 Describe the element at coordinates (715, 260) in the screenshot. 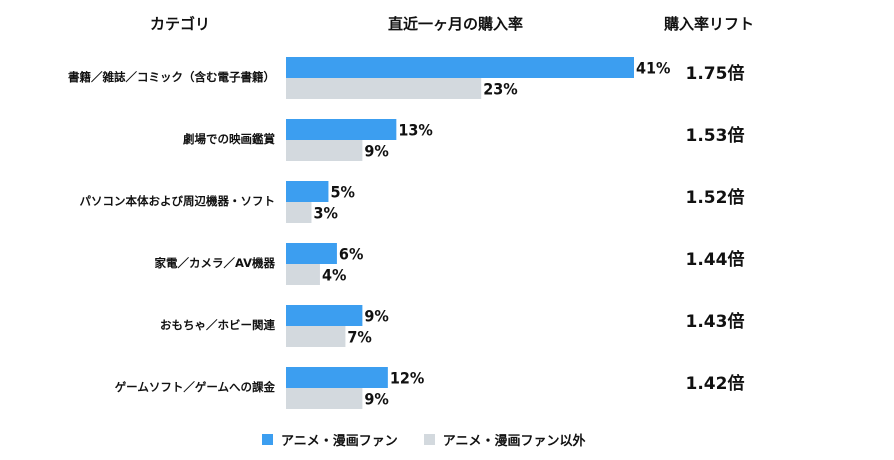

I see `lift-value: 1.44倍` at that location.